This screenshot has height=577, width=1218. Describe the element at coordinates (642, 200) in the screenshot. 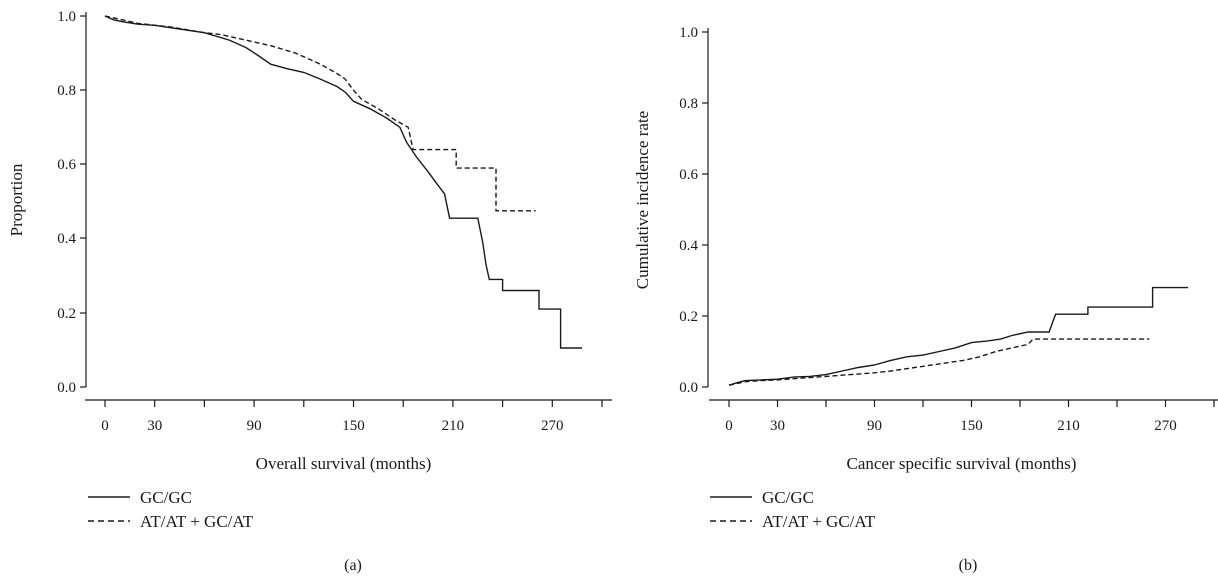

I see `y-axis-title: Cumulative incidence rate` at that location.